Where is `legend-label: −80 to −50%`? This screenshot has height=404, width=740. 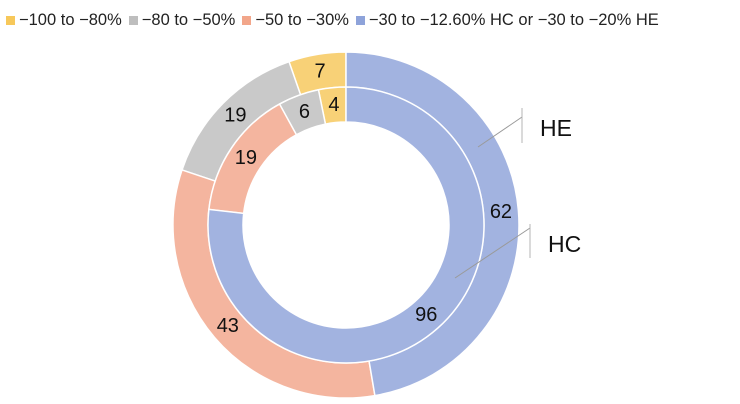 legend-label: −80 to −50% is located at coordinates (188, 19).